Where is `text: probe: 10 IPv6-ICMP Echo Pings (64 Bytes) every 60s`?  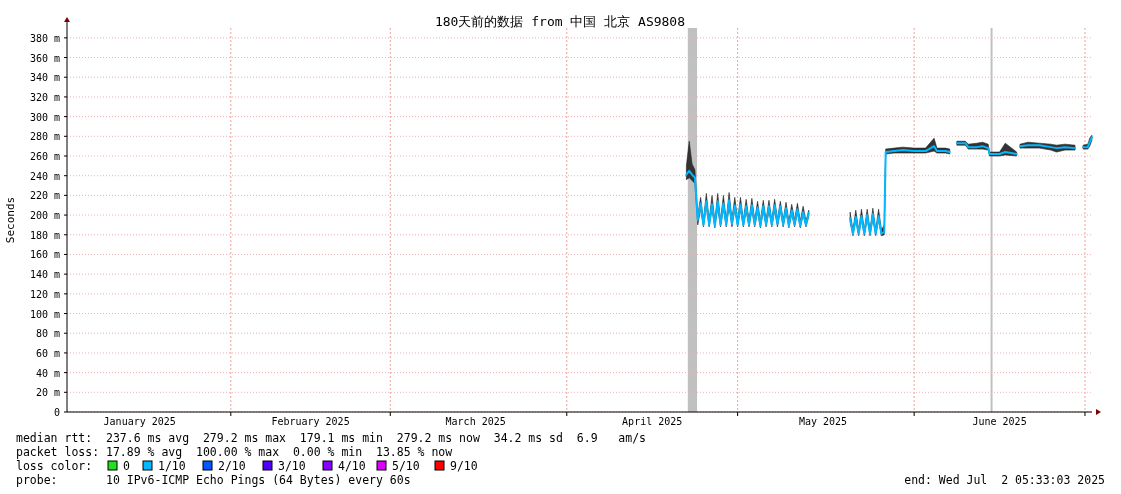
text: probe: 10 IPv6-ICMP Echo Pings (64 Bytes) every 60s is located at coordinates (213, 480).